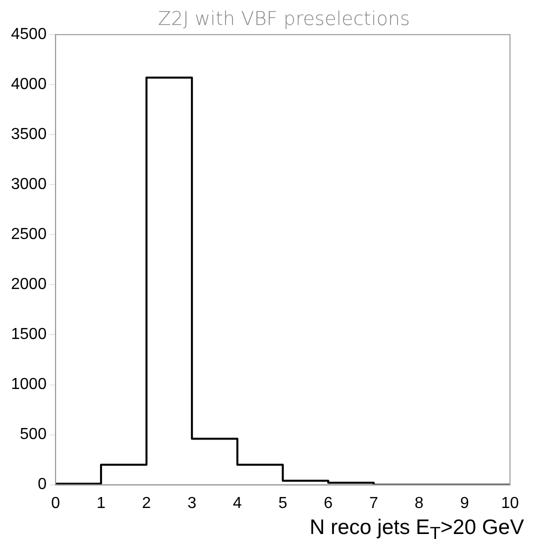 Image resolution: width=538 pixels, height=560 pixels. Describe the element at coordinates (465, 503) in the screenshot. I see `x-tick-label: 9` at that location.